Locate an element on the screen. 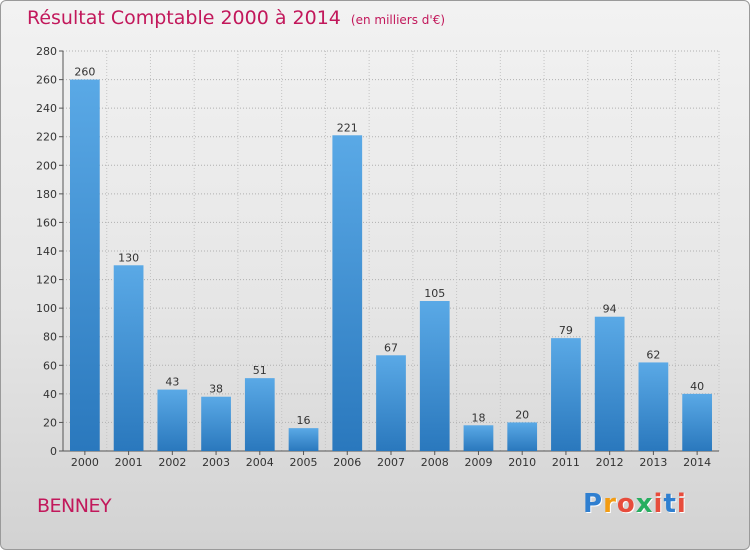 Image resolution: width=750 pixels, height=550 pixels. x-tick-label-2003: 2003 is located at coordinates (216, 462).